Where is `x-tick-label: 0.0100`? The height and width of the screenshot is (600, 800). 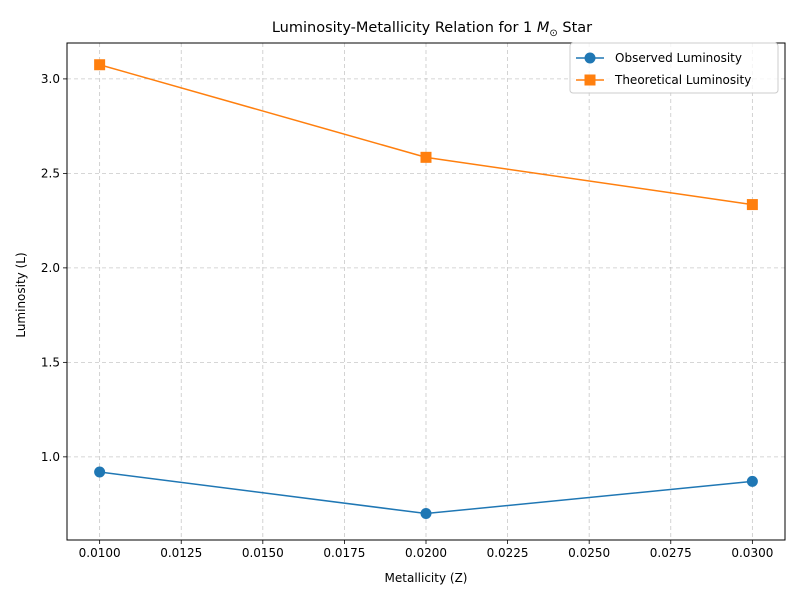
x-tick-label: 0.0100 is located at coordinates (100, 553).